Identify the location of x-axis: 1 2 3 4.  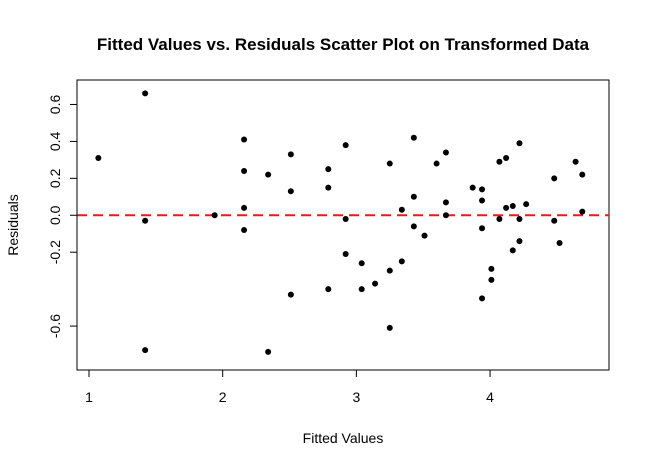
(289, 387).